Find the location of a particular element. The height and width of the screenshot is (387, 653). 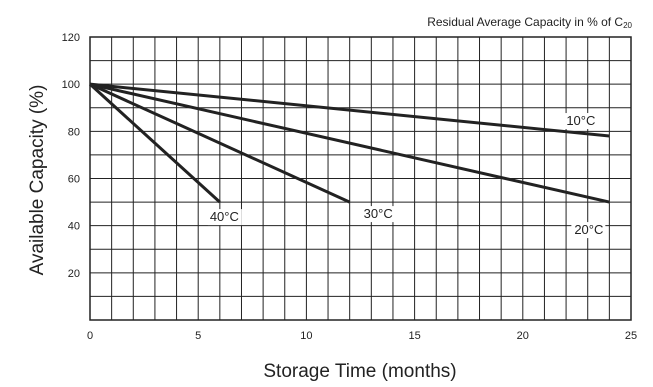

x-tick-label: 5 is located at coordinates (198, 336).